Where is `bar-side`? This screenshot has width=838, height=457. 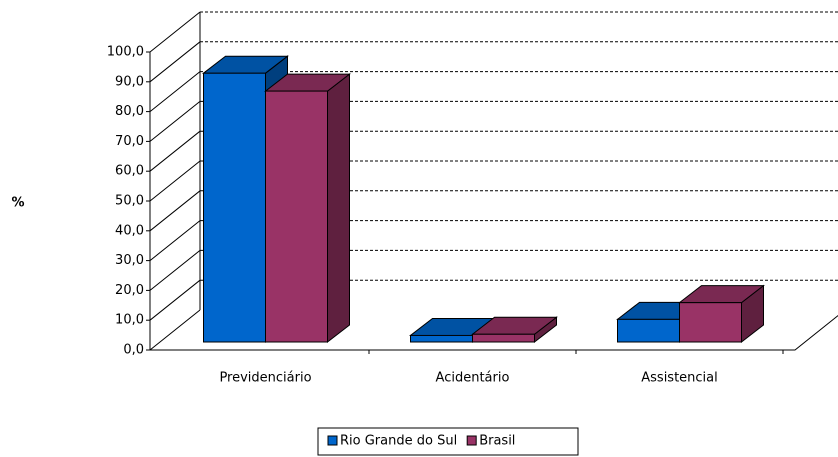 bar-side is located at coordinates (338, 208).